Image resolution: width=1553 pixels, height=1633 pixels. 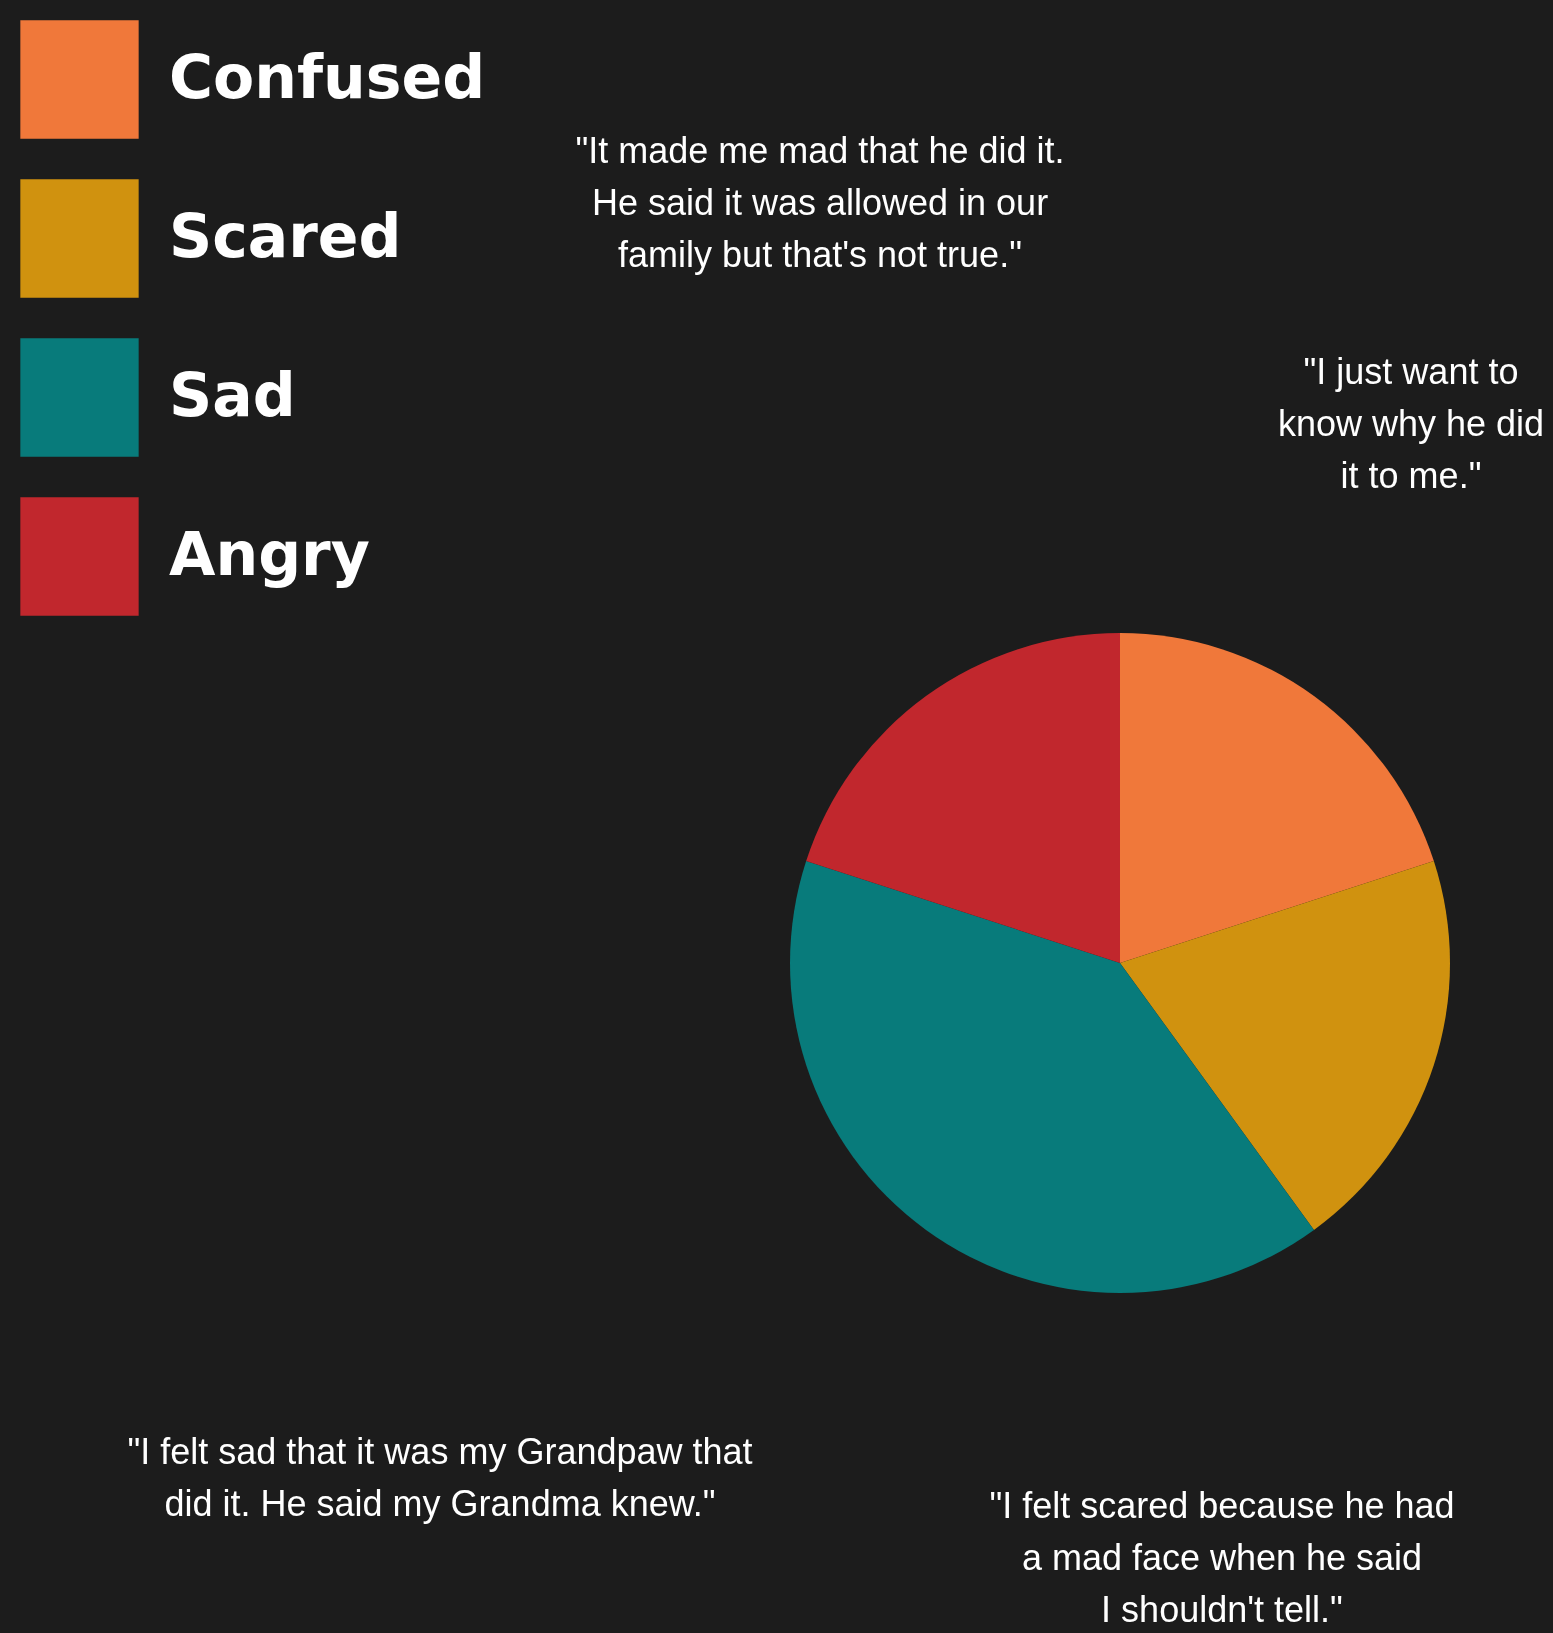 I want to click on text: "I felt sad that it was my Grandpaw that did it. He said my Grandma knew.", so click(x=440, y=1477).